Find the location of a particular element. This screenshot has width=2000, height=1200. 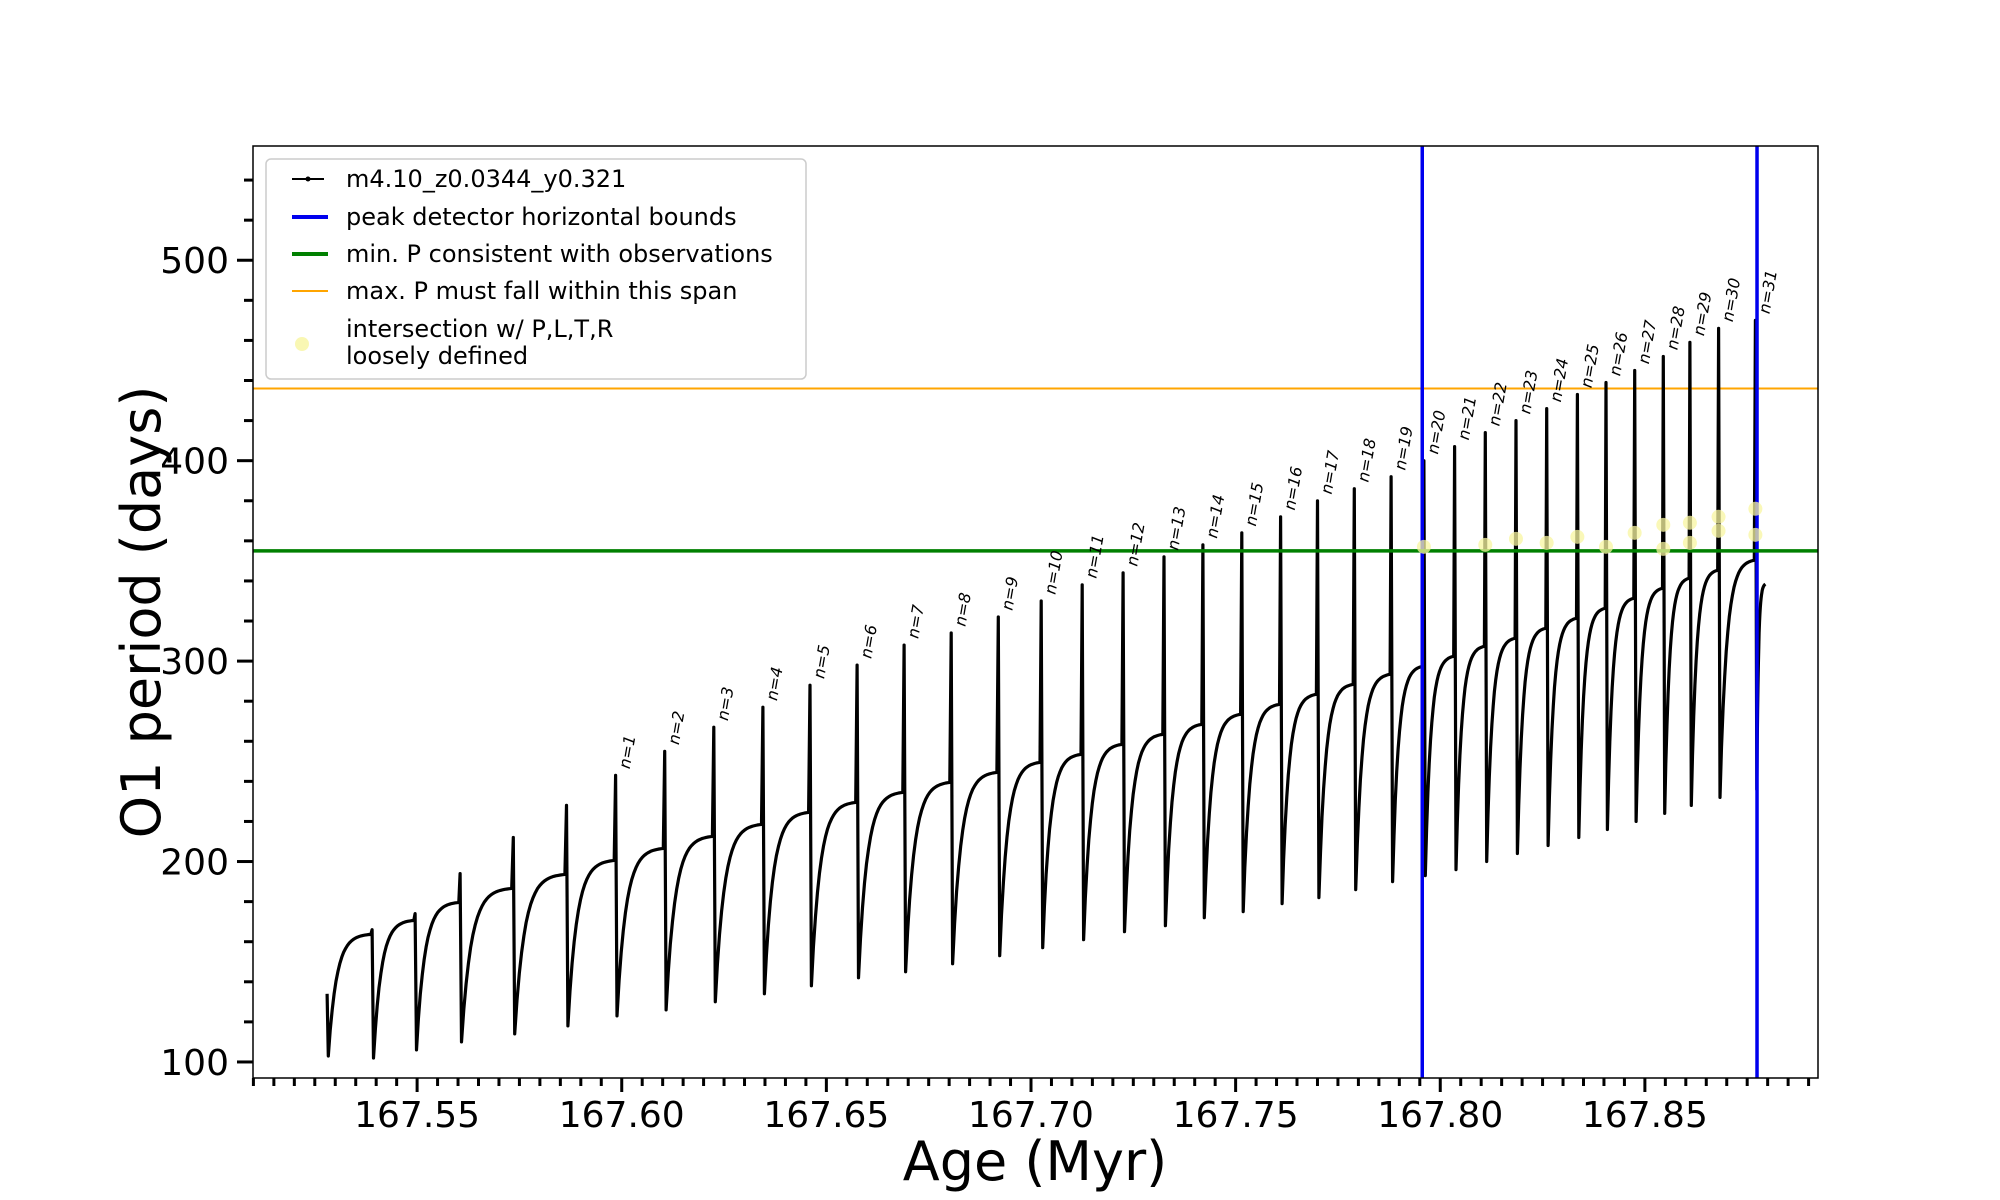

x-tick-label: 167.65 is located at coordinates (826, 1115).